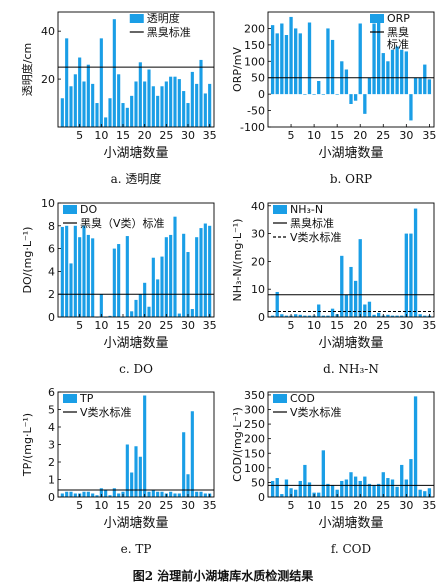  What do you see at coordinates (406, 135) in the screenshot?
I see `x-tick-label-b-30: 30` at bounding box center [406, 135].